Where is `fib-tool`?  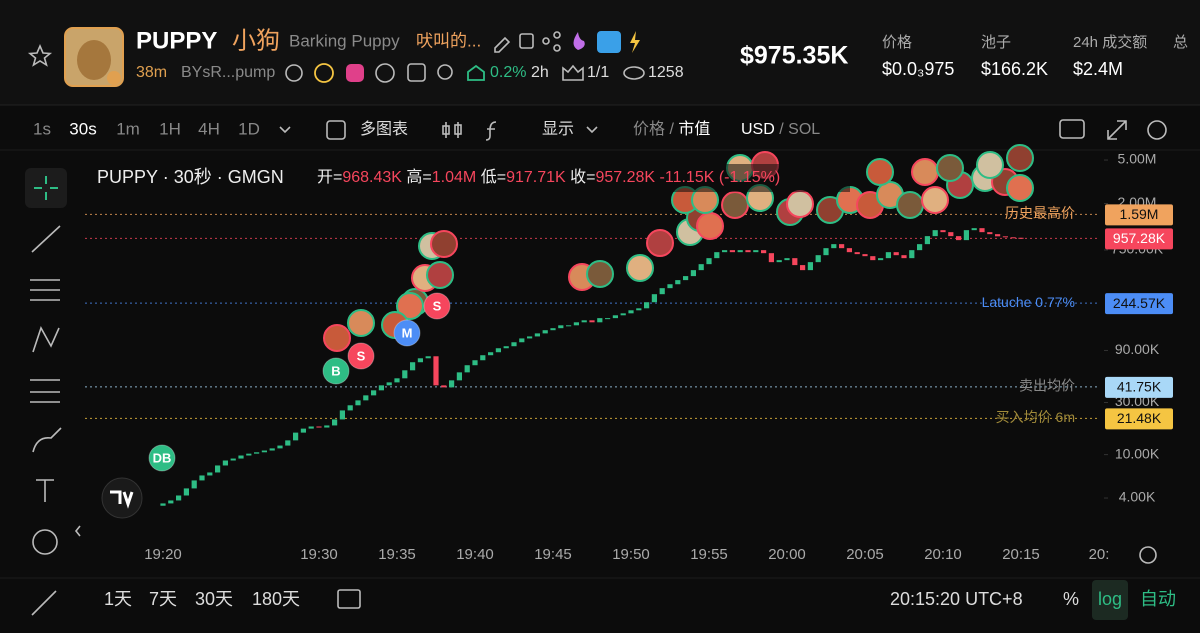
fib-tool is located at coordinates (45, 290).